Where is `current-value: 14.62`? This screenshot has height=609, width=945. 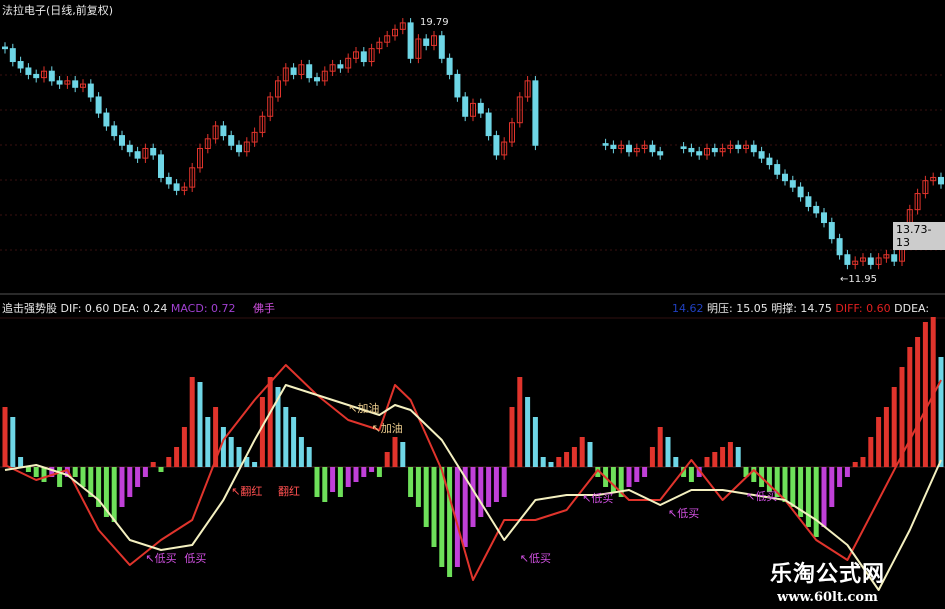 current-value: 14.62 is located at coordinates (688, 308).